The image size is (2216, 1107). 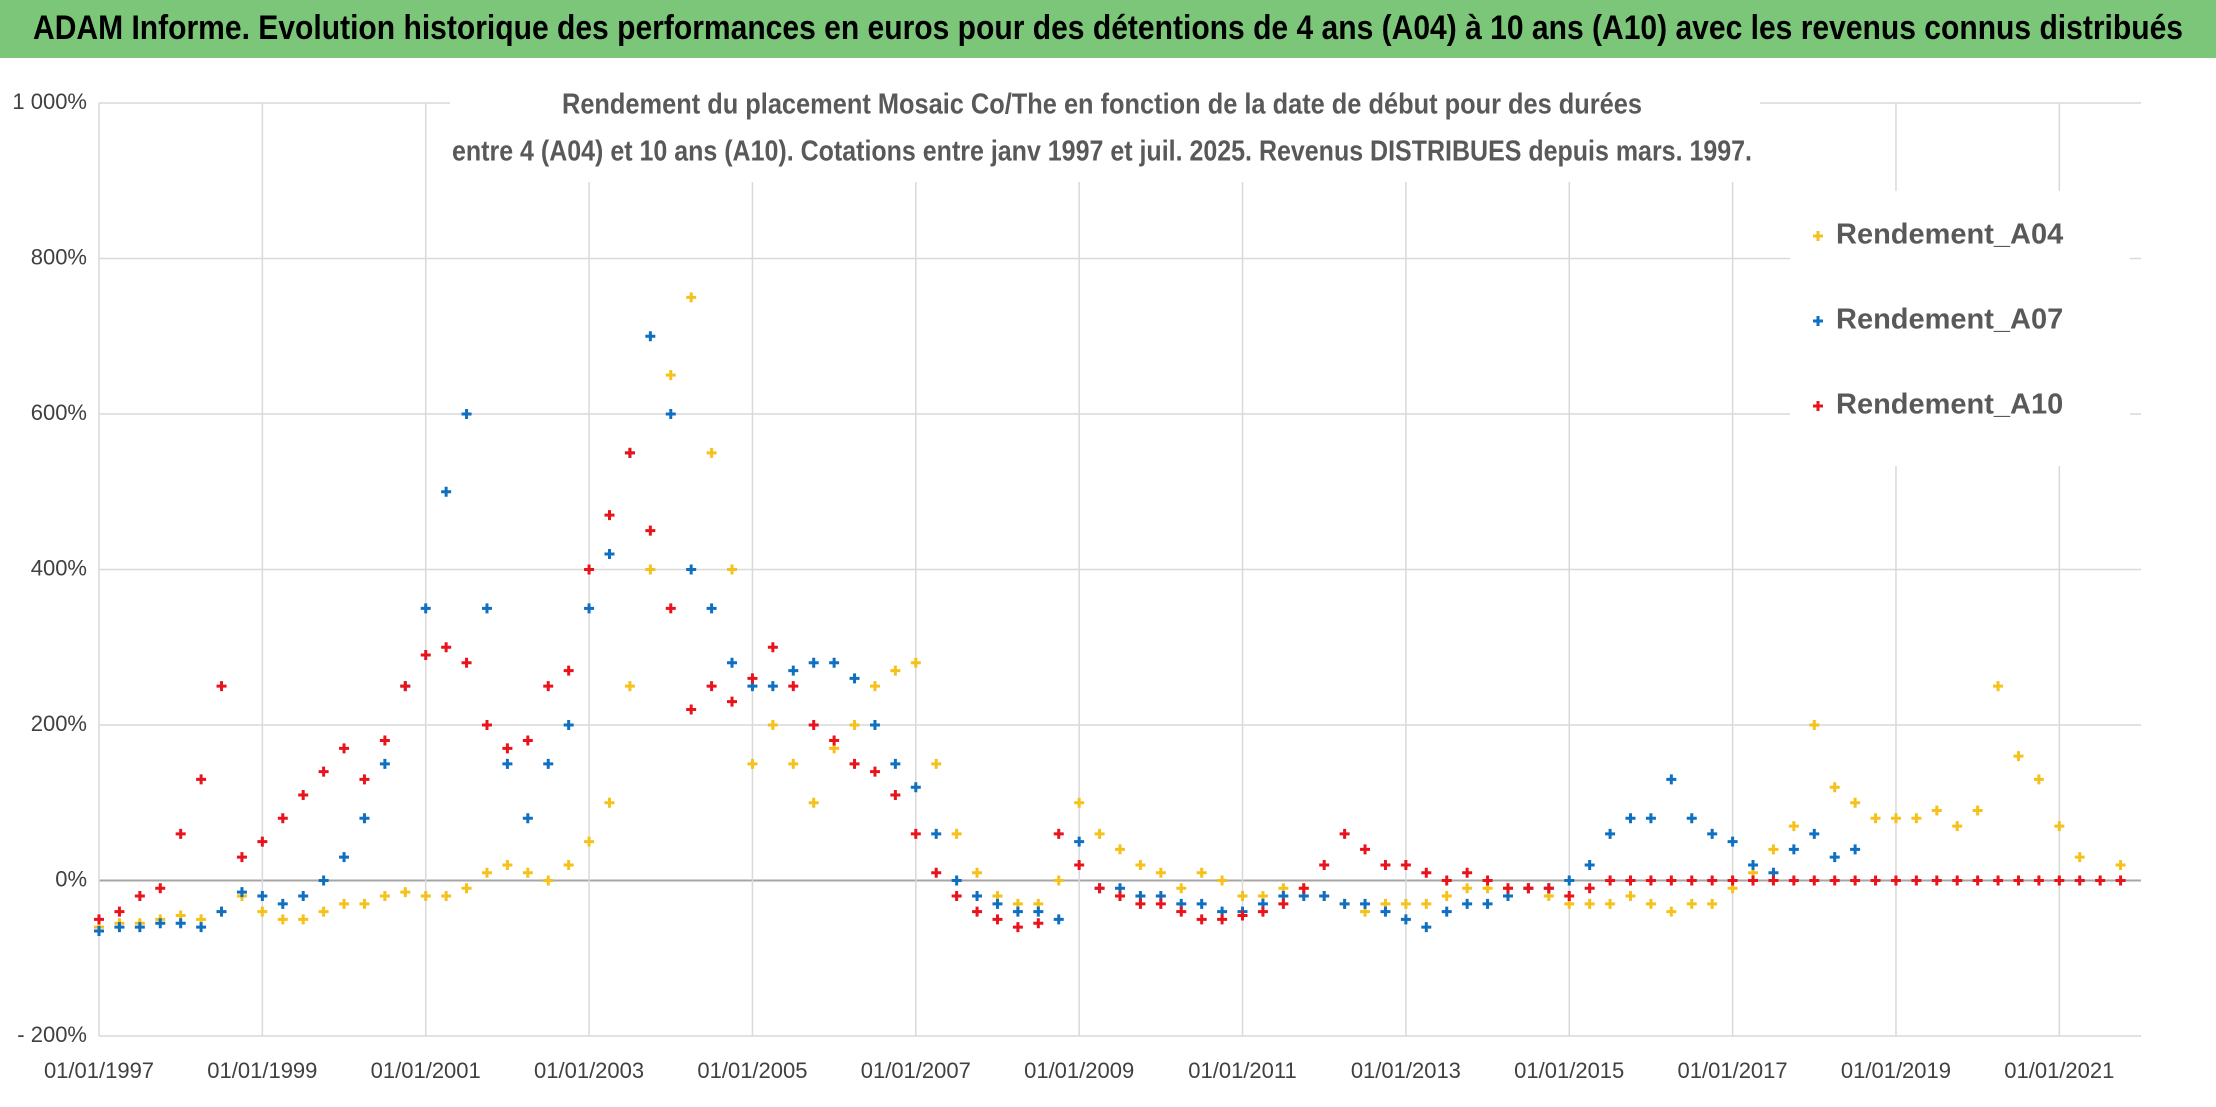 I want to click on legend: Rendement_A04 Rendement_A07 Rendement_A10, so click(x=1960, y=328).